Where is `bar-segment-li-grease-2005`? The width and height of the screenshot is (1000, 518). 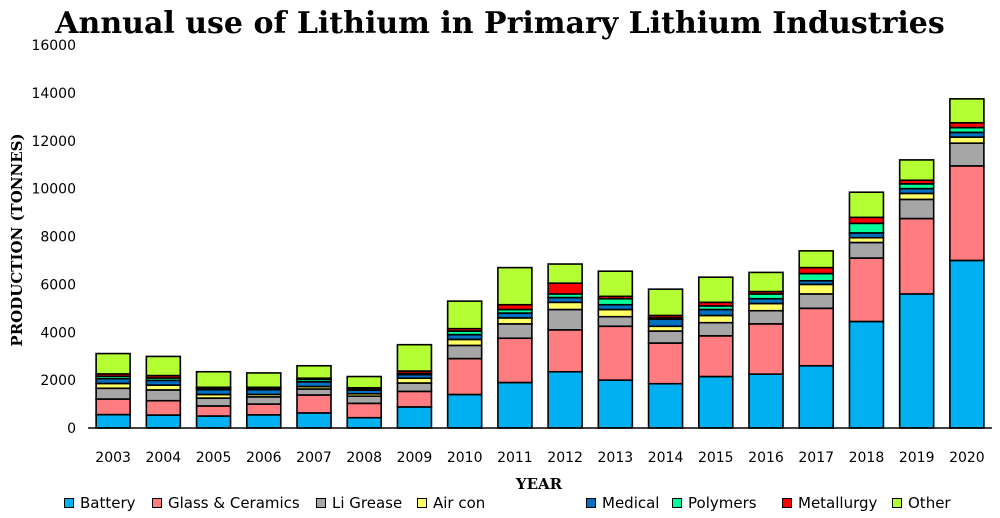
bar-segment-li-grease-2005 is located at coordinates (213, 402).